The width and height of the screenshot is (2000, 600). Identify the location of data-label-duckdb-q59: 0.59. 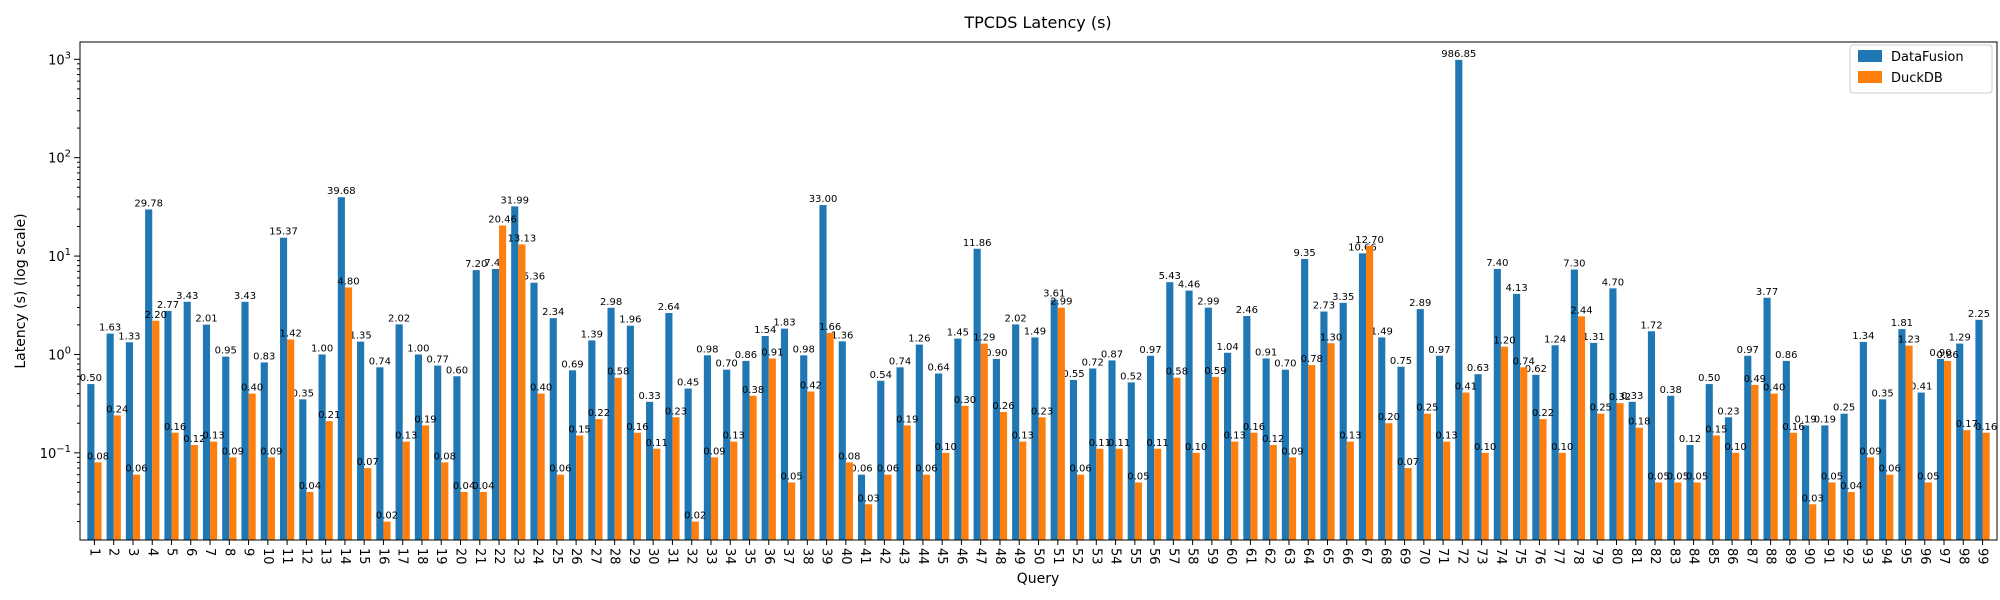
(1215, 371).